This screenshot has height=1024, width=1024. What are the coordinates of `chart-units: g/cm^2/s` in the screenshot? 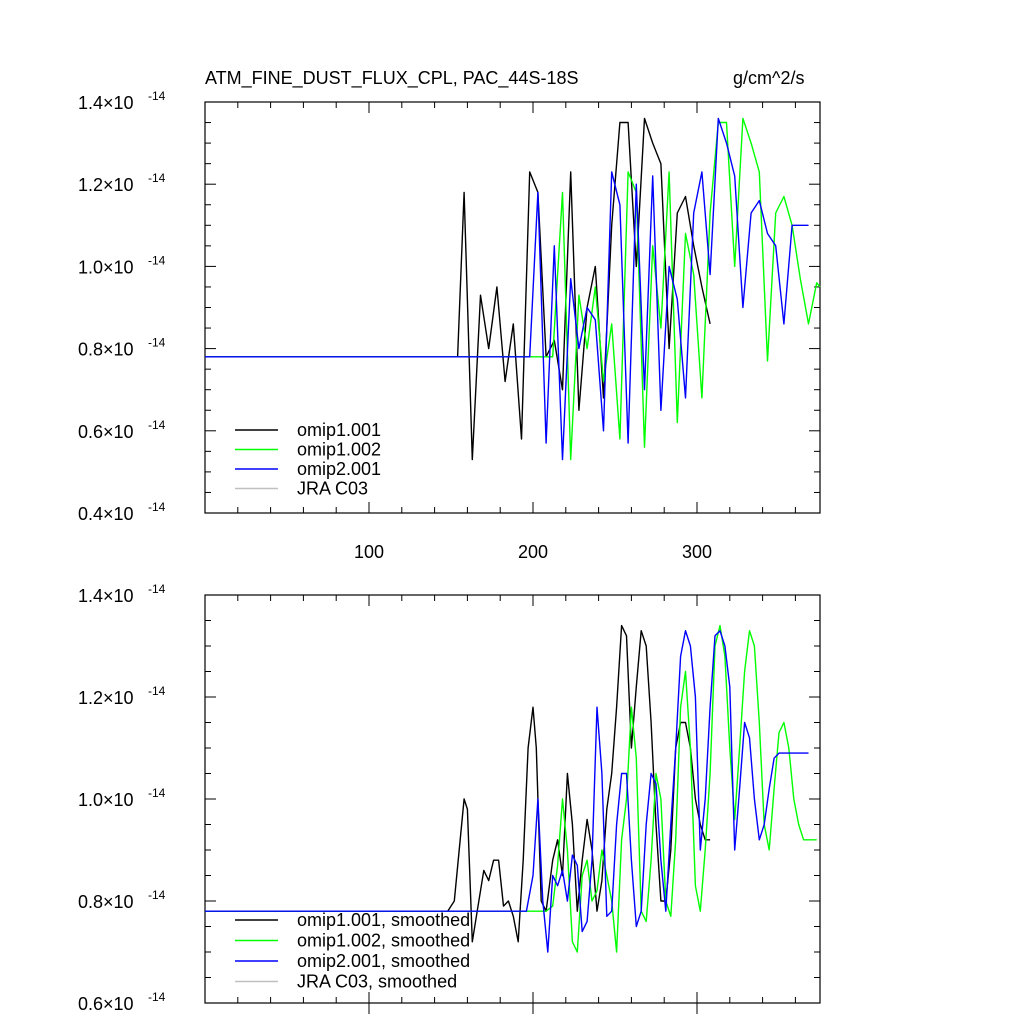 It's located at (768, 78).